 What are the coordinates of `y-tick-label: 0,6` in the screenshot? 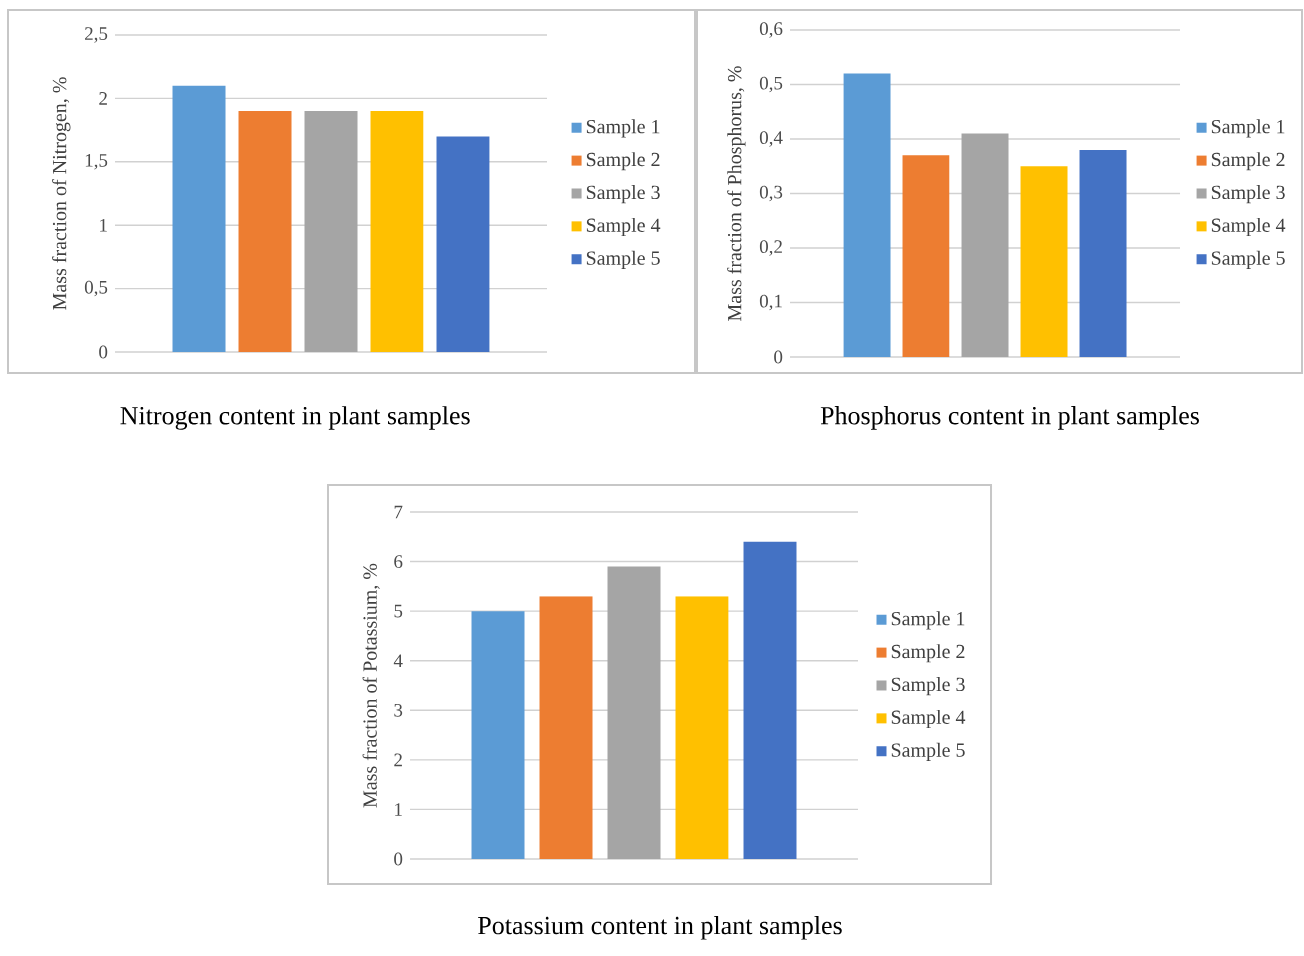 It's located at (771, 30).